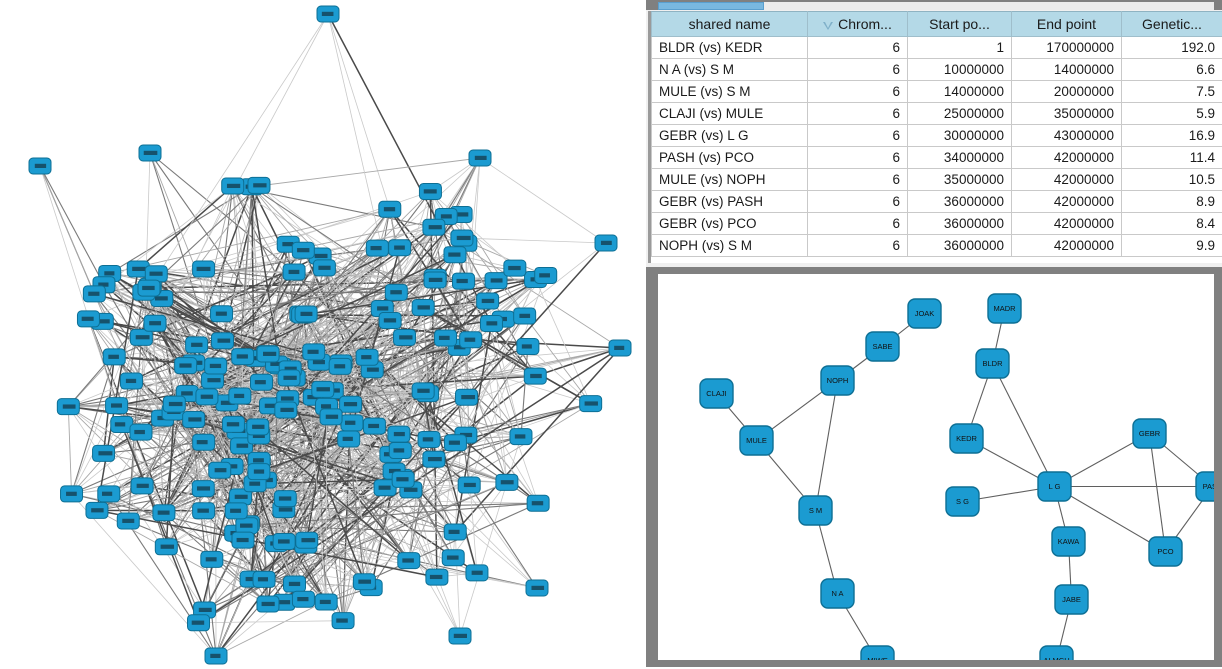  I want to click on subnetwork-node: MIWE, so click(877, 652).